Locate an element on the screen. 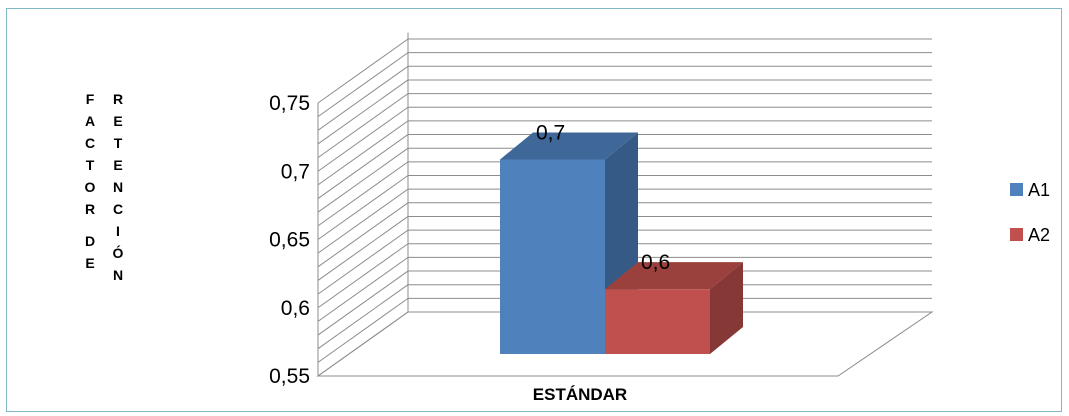 The image size is (1069, 416). y-tick-label: 0,65 is located at coordinates (289, 240).